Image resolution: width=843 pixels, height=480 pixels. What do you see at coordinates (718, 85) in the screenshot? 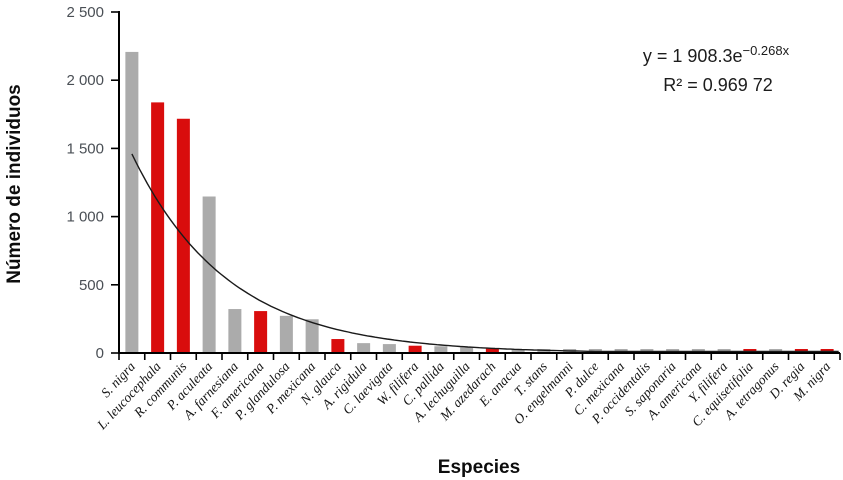
I see `r-squared-label: R² = 0.969 72` at bounding box center [718, 85].